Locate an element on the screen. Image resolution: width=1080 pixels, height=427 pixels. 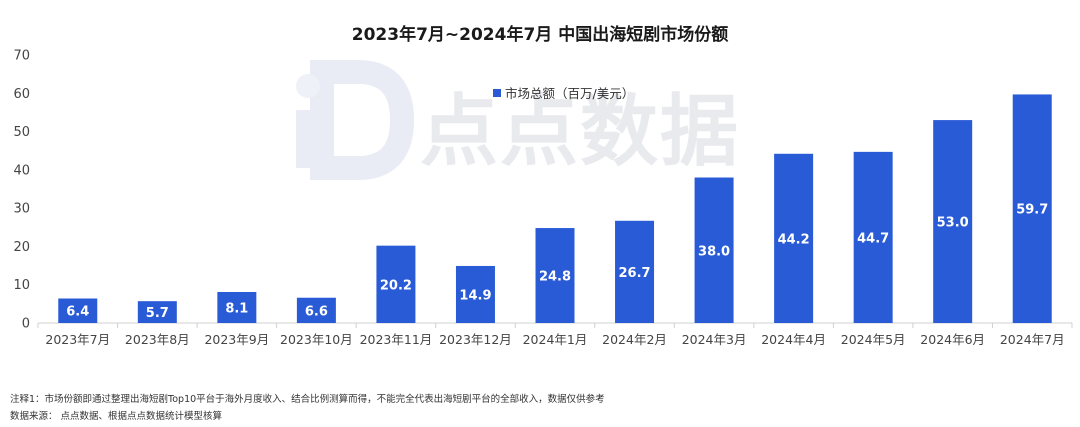
data-label: 44.2 is located at coordinates (794, 239).